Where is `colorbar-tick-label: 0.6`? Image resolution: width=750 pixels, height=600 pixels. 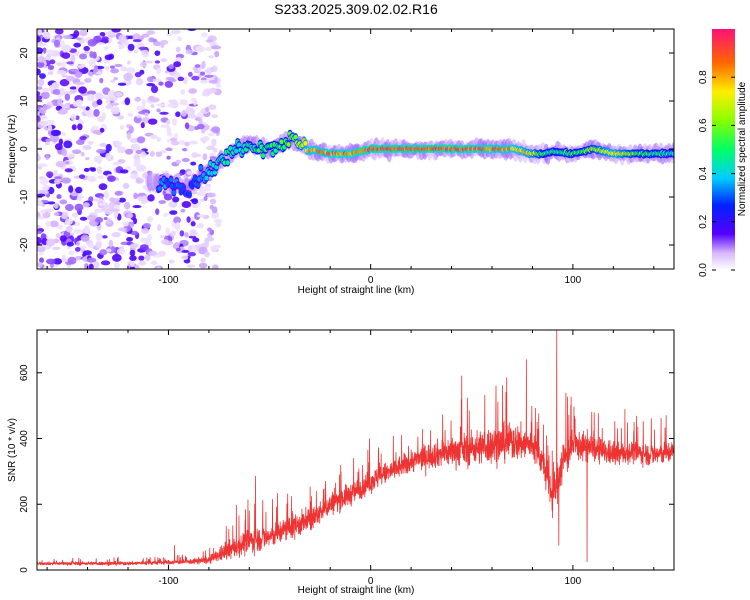
colorbar-tick-label: 0.6 is located at coordinates (703, 125).